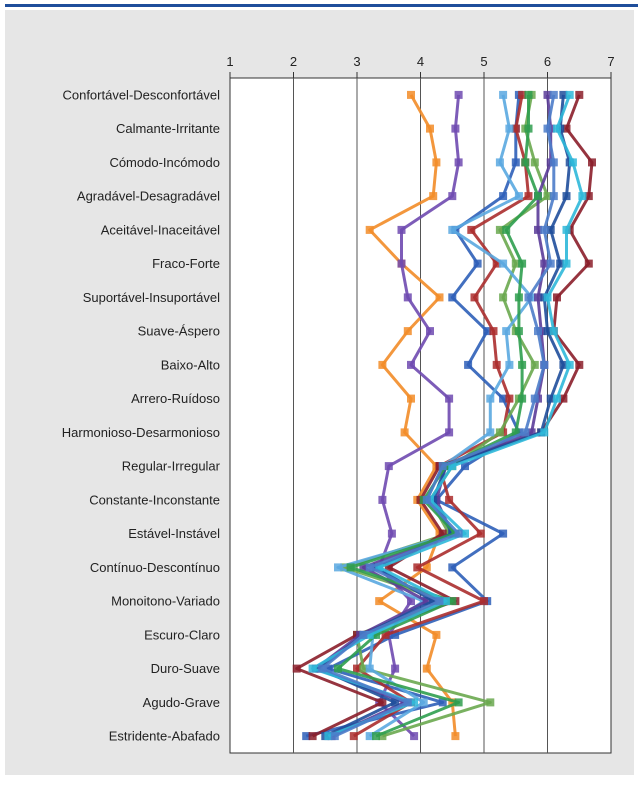 This screenshot has width=638, height=785. Describe the element at coordinates (483, 61) in the screenshot. I see `x-tick-label: 5` at that location.